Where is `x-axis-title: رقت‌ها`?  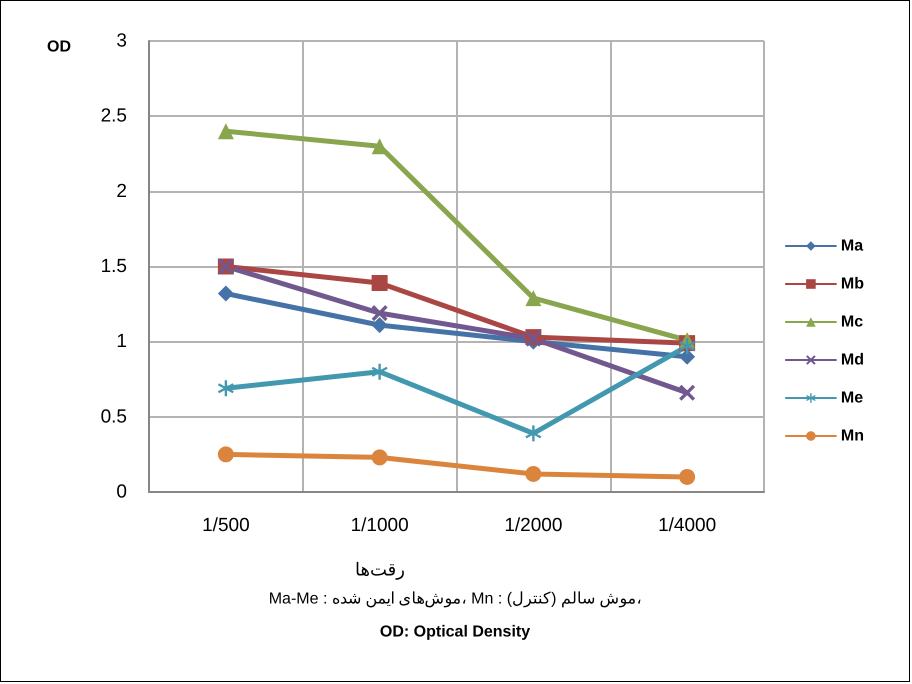 x-axis-title: رقت‌ها is located at coordinates (380, 570).